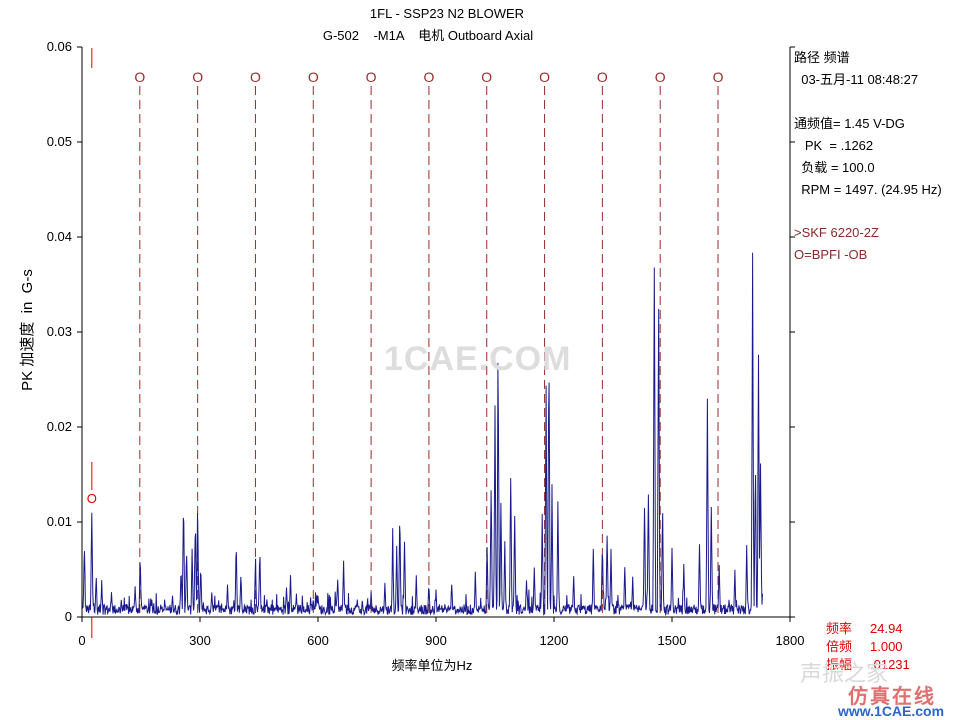  I want to click on cursor-marker: O, so click(92, 343).